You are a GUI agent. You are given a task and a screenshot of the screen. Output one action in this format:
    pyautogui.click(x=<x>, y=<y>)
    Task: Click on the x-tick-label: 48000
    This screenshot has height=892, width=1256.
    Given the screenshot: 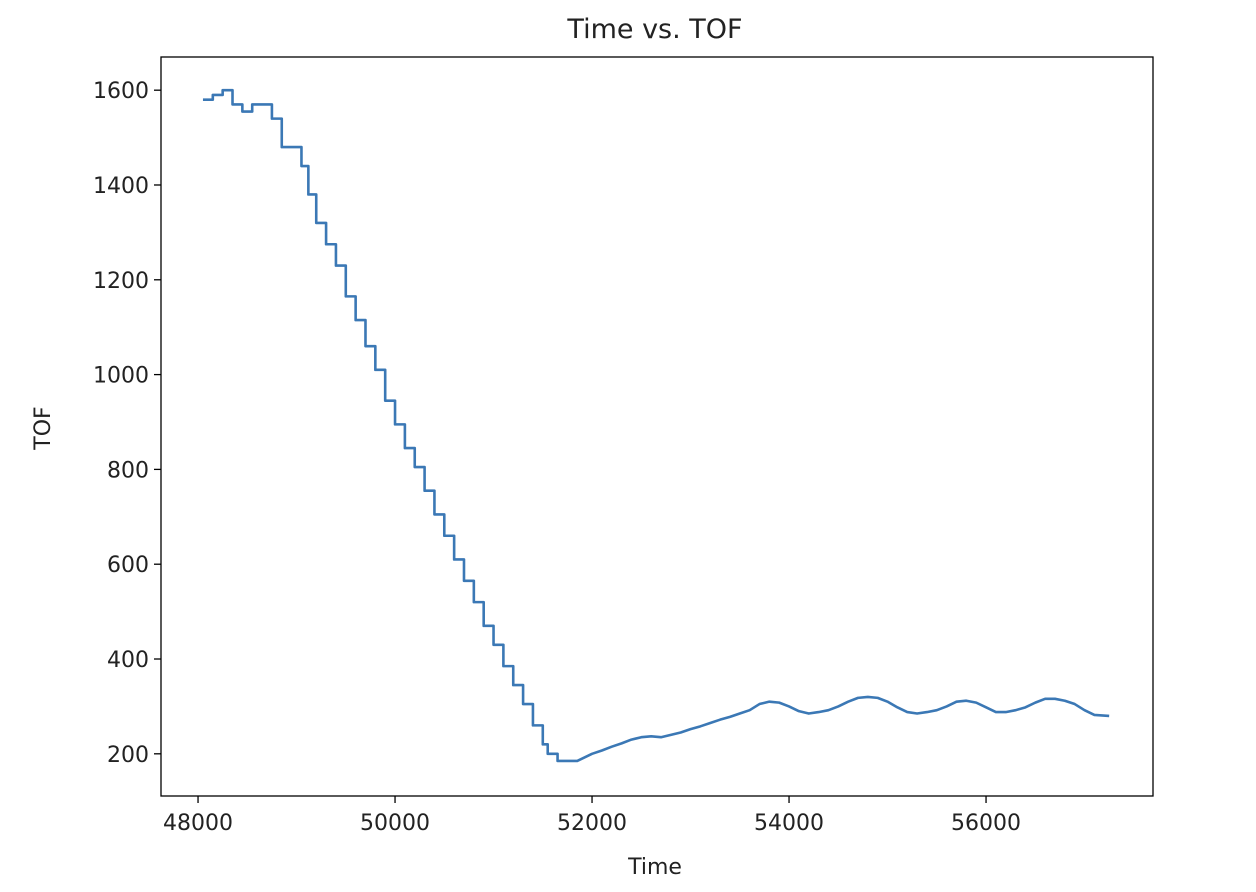 What is the action you would take?
    pyautogui.click(x=198, y=823)
    